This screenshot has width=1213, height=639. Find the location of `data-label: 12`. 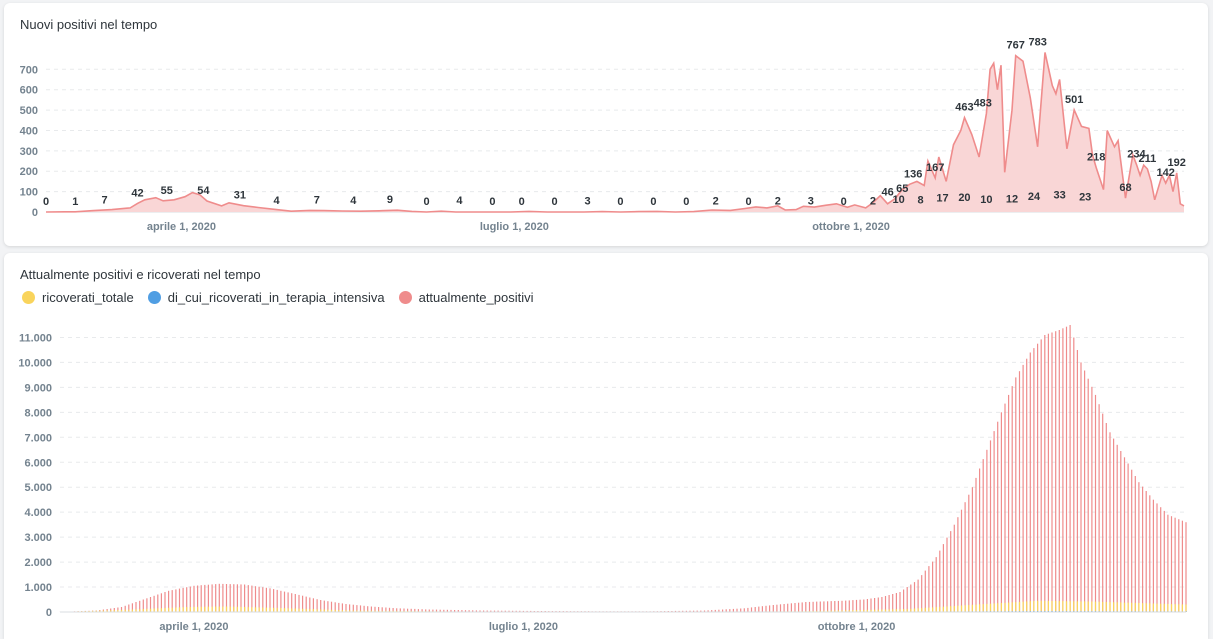

data-label: 12 is located at coordinates (1012, 200).